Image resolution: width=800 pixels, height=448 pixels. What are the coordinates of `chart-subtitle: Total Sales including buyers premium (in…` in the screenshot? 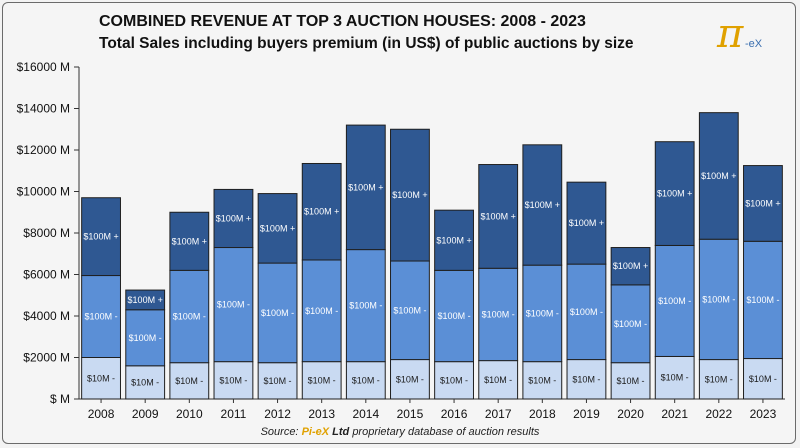 It's located at (366, 43).